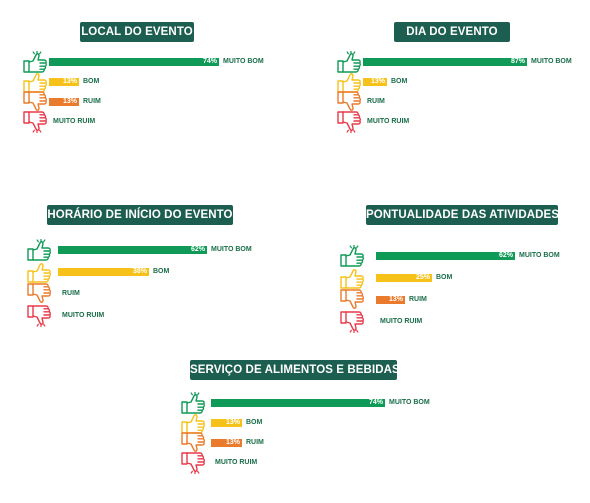 Image resolution: width=590 pixels, height=503 pixels. What do you see at coordinates (462, 215) in the screenshot?
I see `chart-title: PONTUALIDADE DAS ATIVIDADES` at bounding box center [462, 215].